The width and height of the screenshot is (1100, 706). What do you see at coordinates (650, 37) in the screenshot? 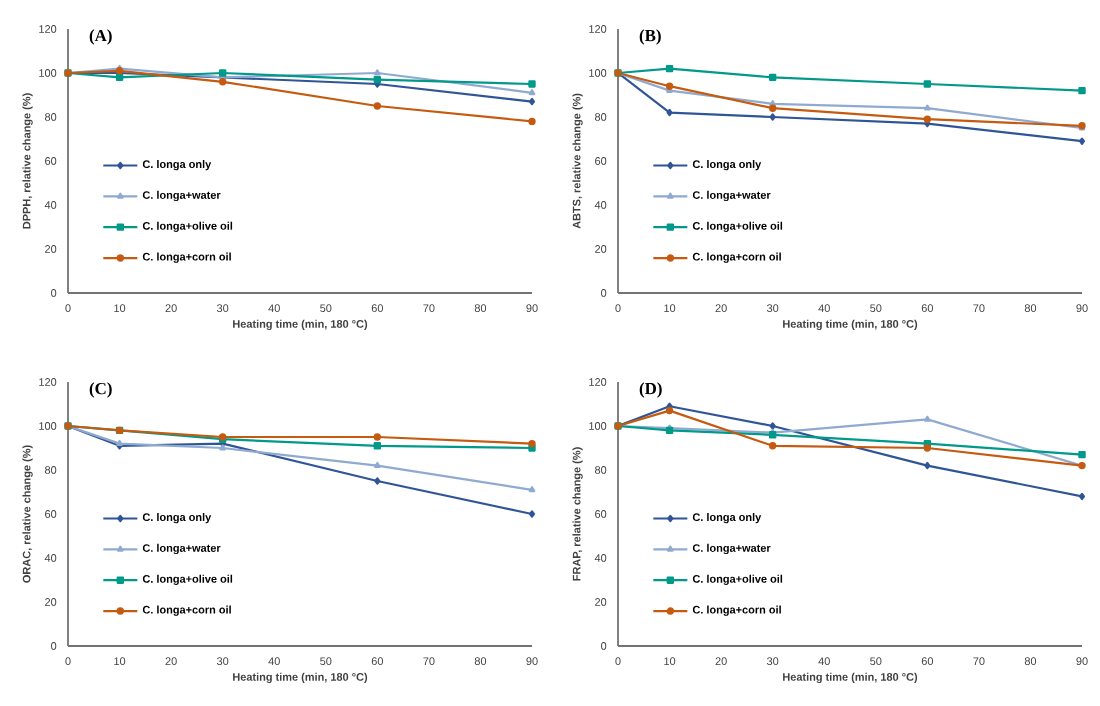
I see `chart-title: (B)` at bounding box center [650, 37].